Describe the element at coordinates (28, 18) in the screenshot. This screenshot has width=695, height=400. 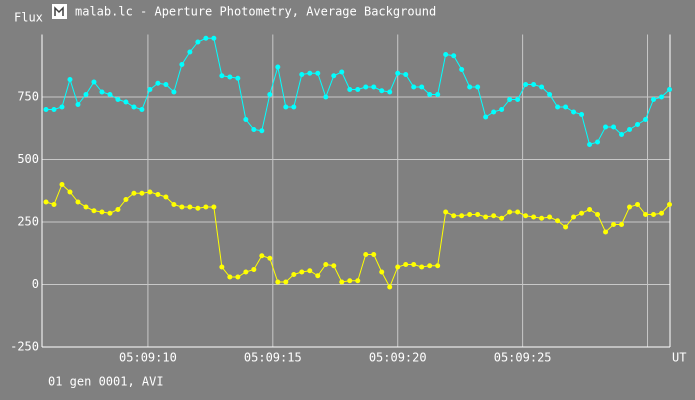
I see `y-axis-label: Flux` at that location.